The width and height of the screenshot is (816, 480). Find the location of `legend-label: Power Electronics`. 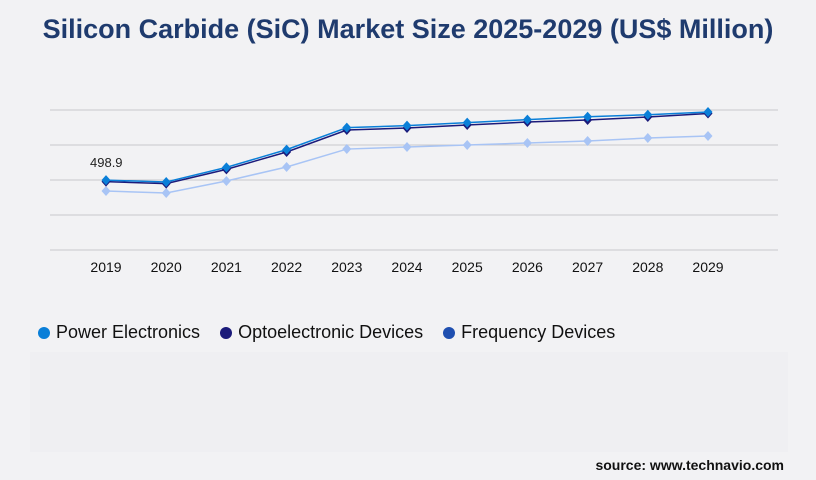

legend-label: Power Electronics is located at coordinates (128, 332).